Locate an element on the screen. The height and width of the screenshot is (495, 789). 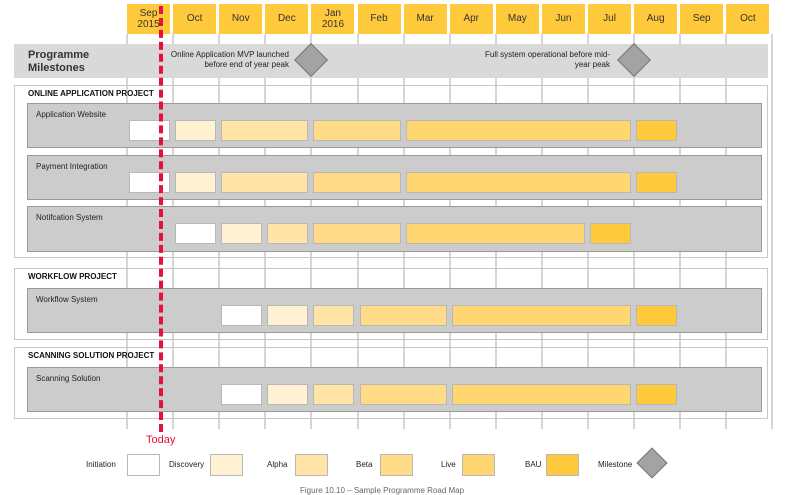
project-title: WORKFLOW PROJECT is located at coordinates (72, 276).